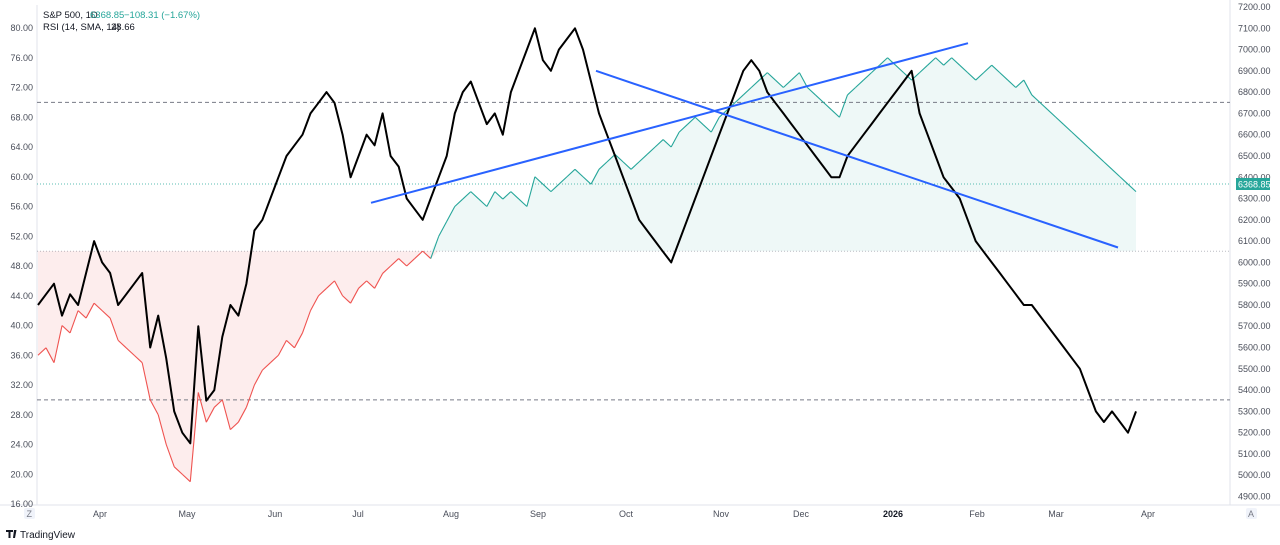 Image resolution: width=1280 pixels, height=545 pixels. I want to click on x-axis-tick-label: 2026, so click(893, 514).